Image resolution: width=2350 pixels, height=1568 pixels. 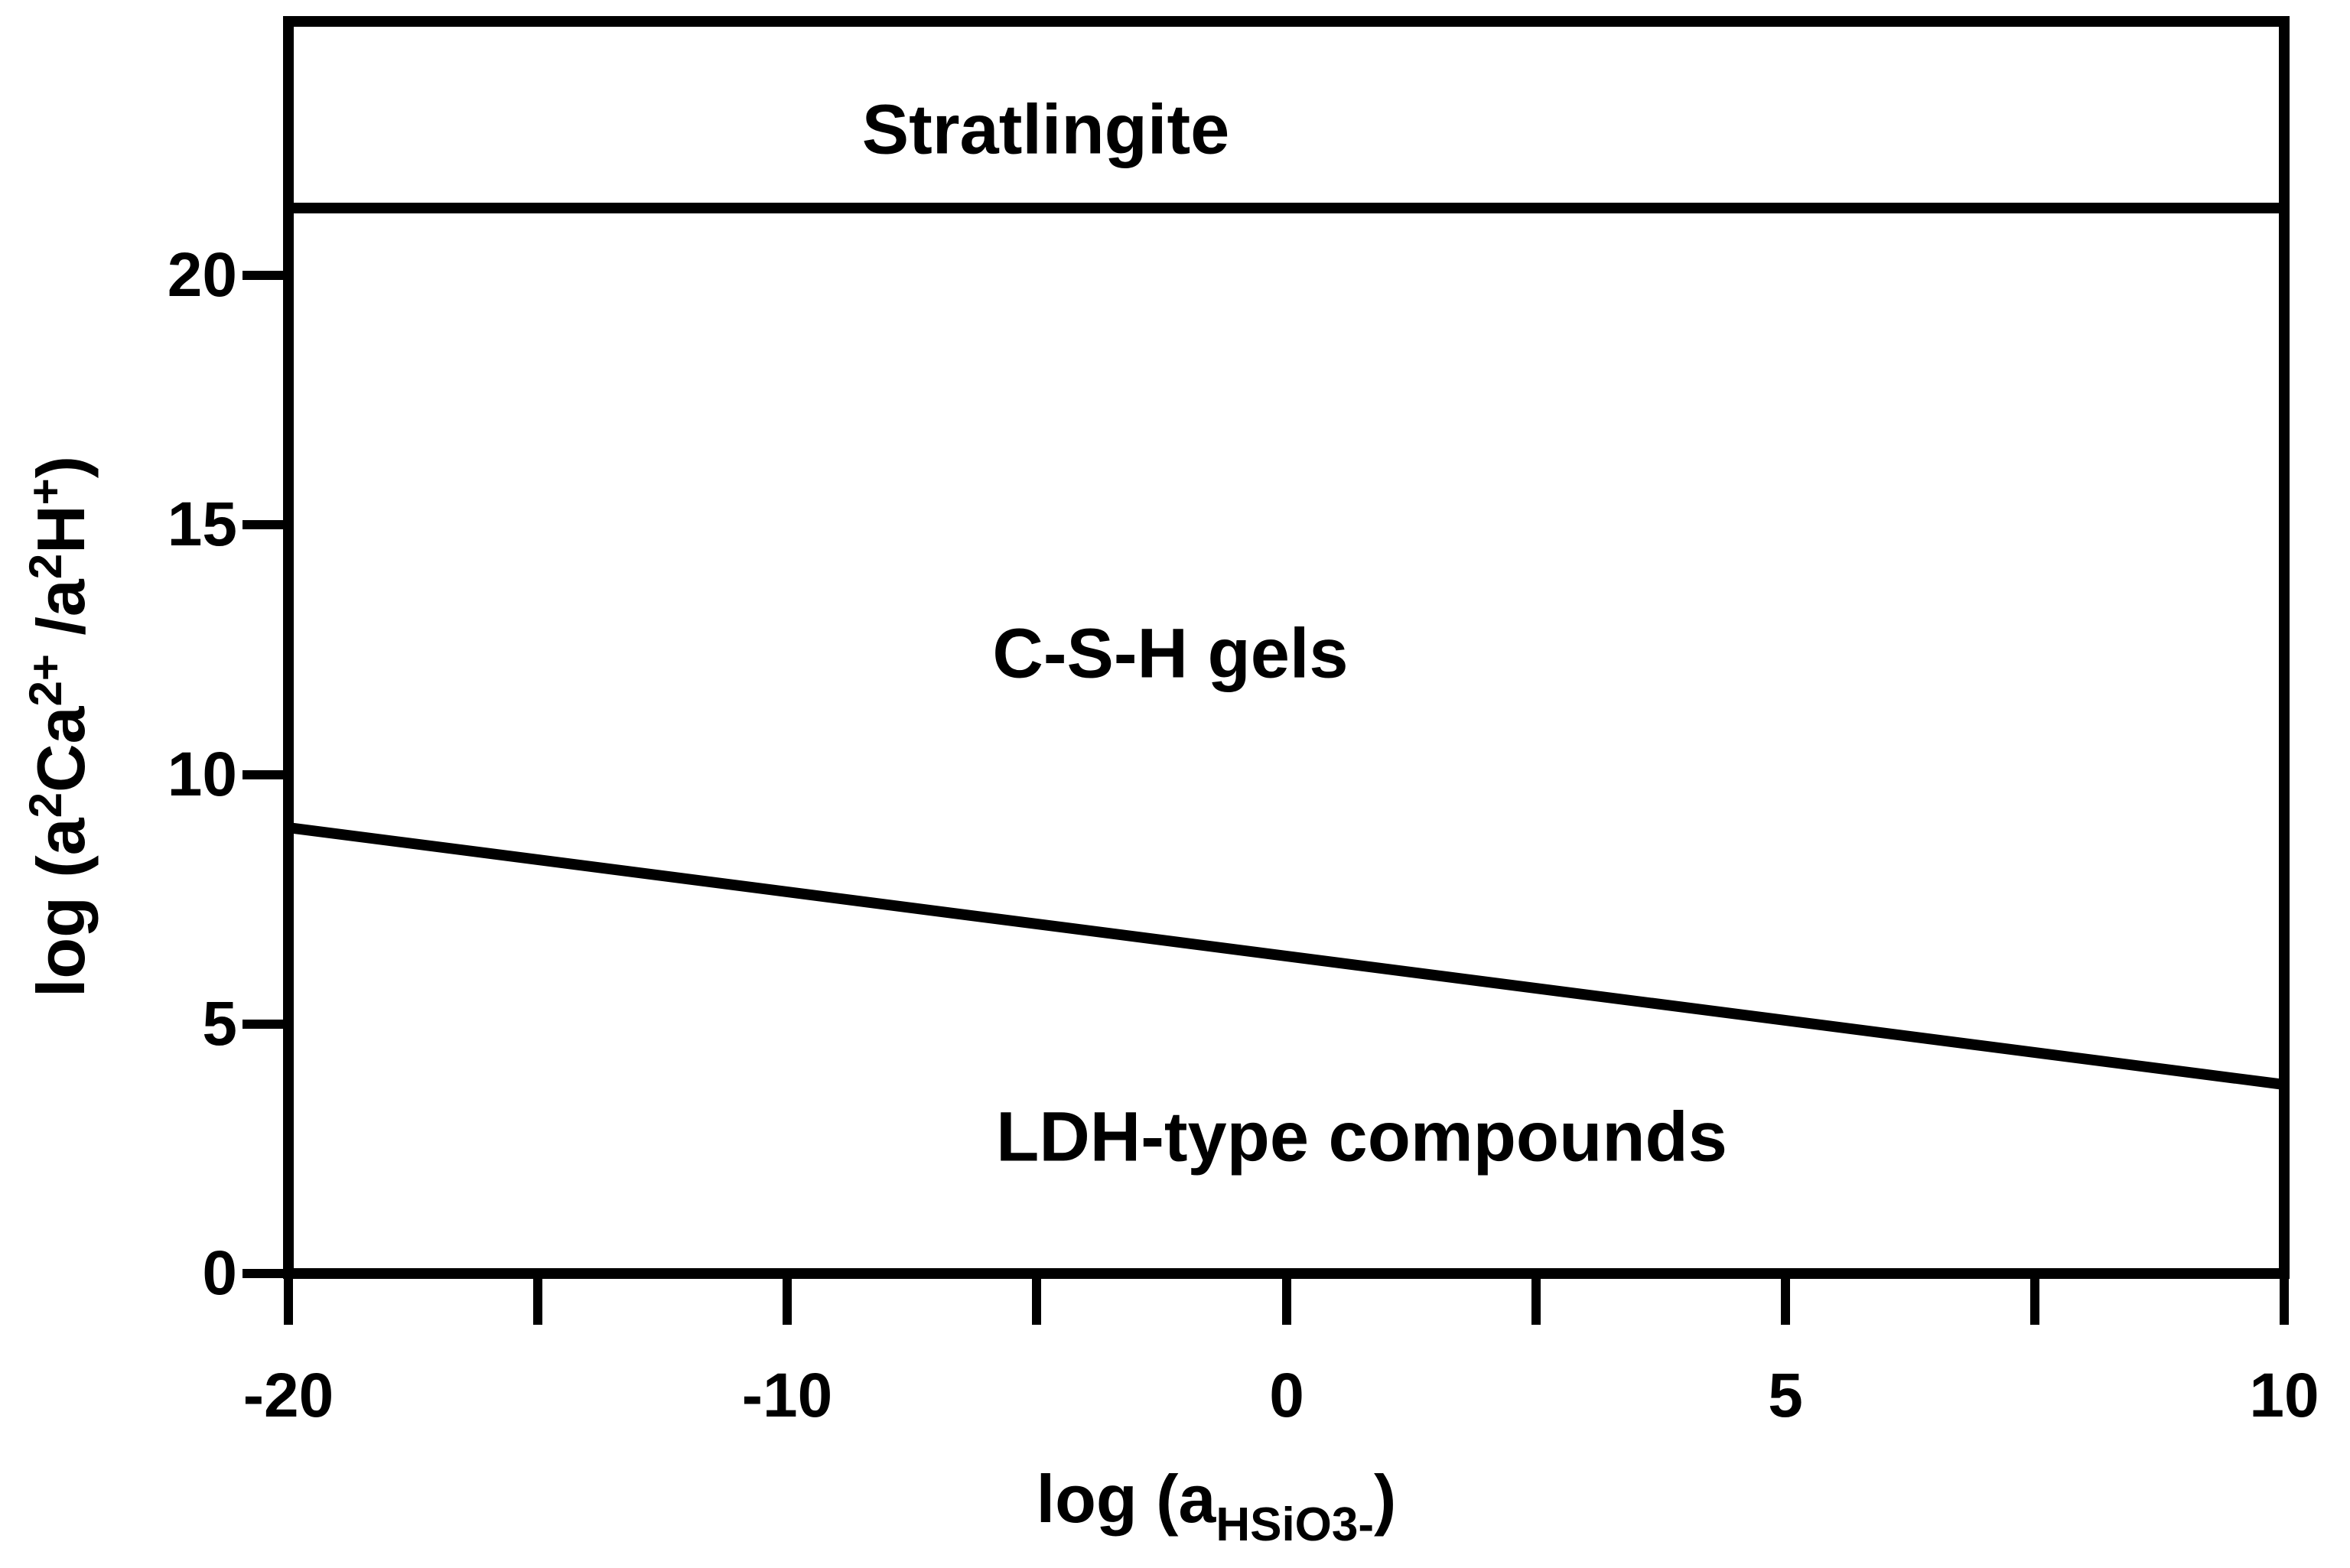 I want to click on y-title-p5: ), so click(x=61, y=467).